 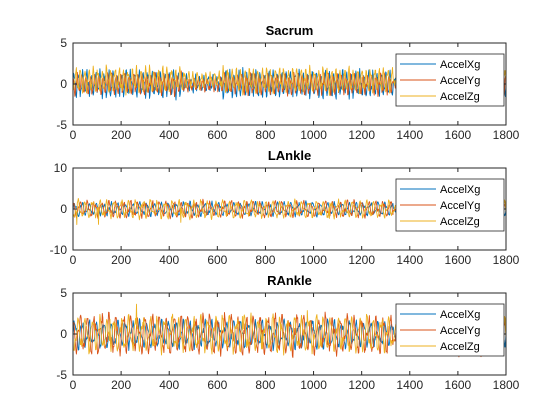 What do you see at coordinates (289, 280) in the screenshot?
I see `subplot-title: RAnkle` at bounding box center [289, 280].